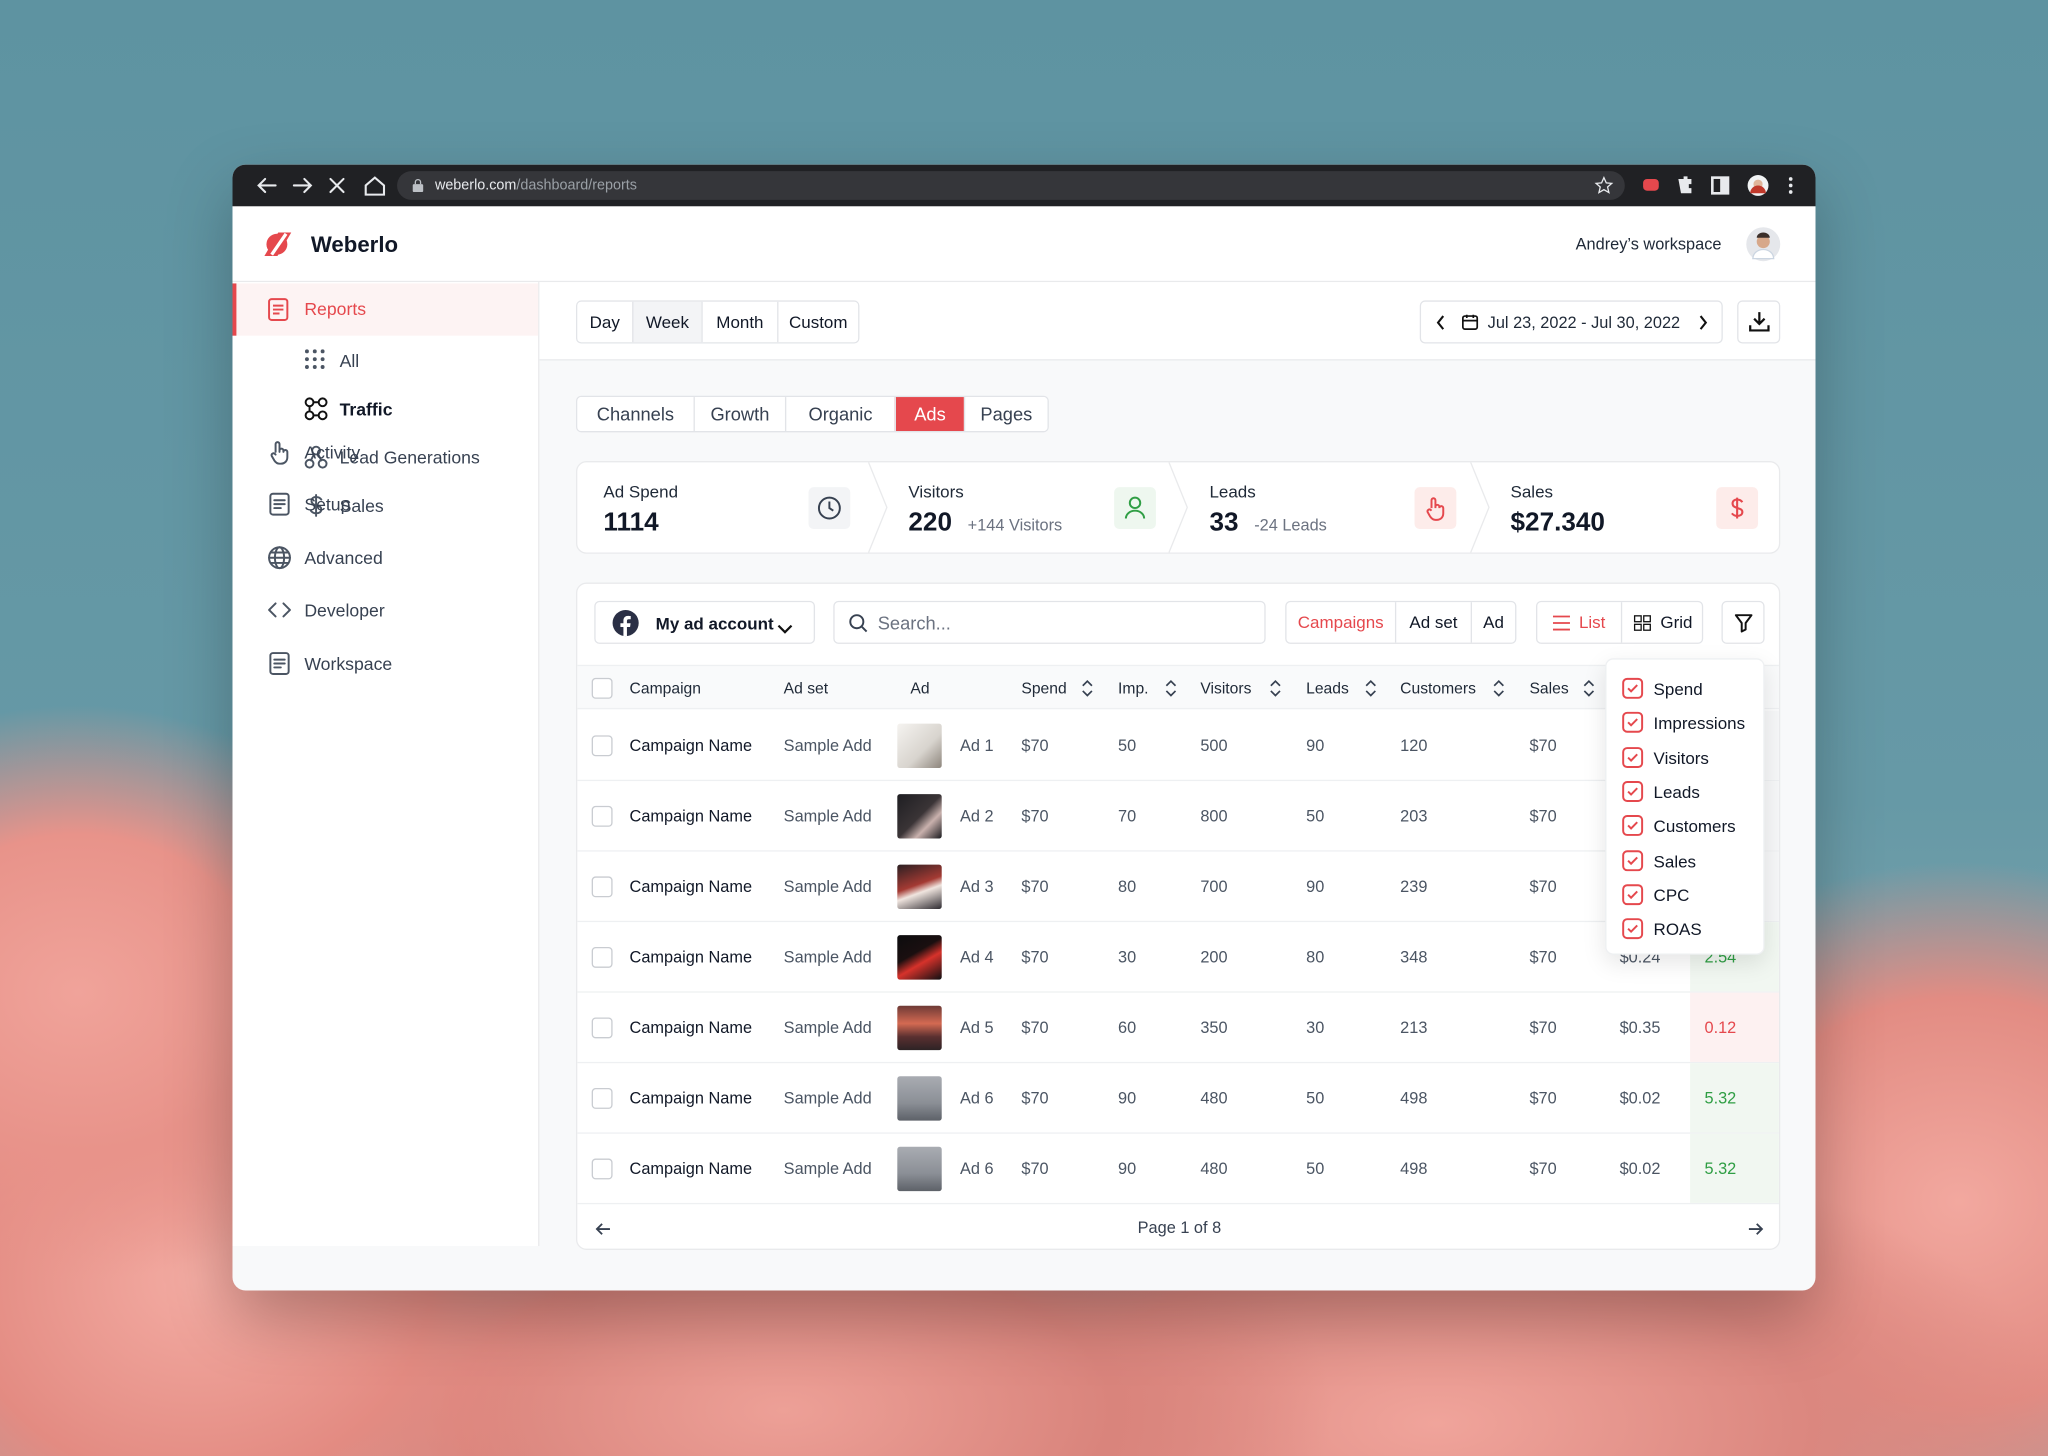 Image resolution: width=2048 pixels, height=1456 pixels. What do you see at coordinates (1763, 244) in the screenshot?
I see `user-avatar` at bounding box center [1763, 244].